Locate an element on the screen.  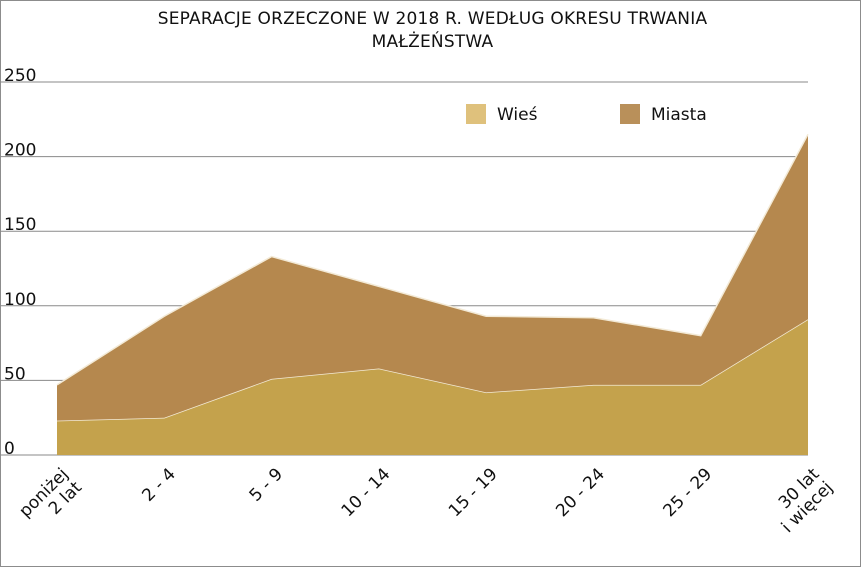
x-tick-line: 5 - 9 is located at coordinates (266, 484).